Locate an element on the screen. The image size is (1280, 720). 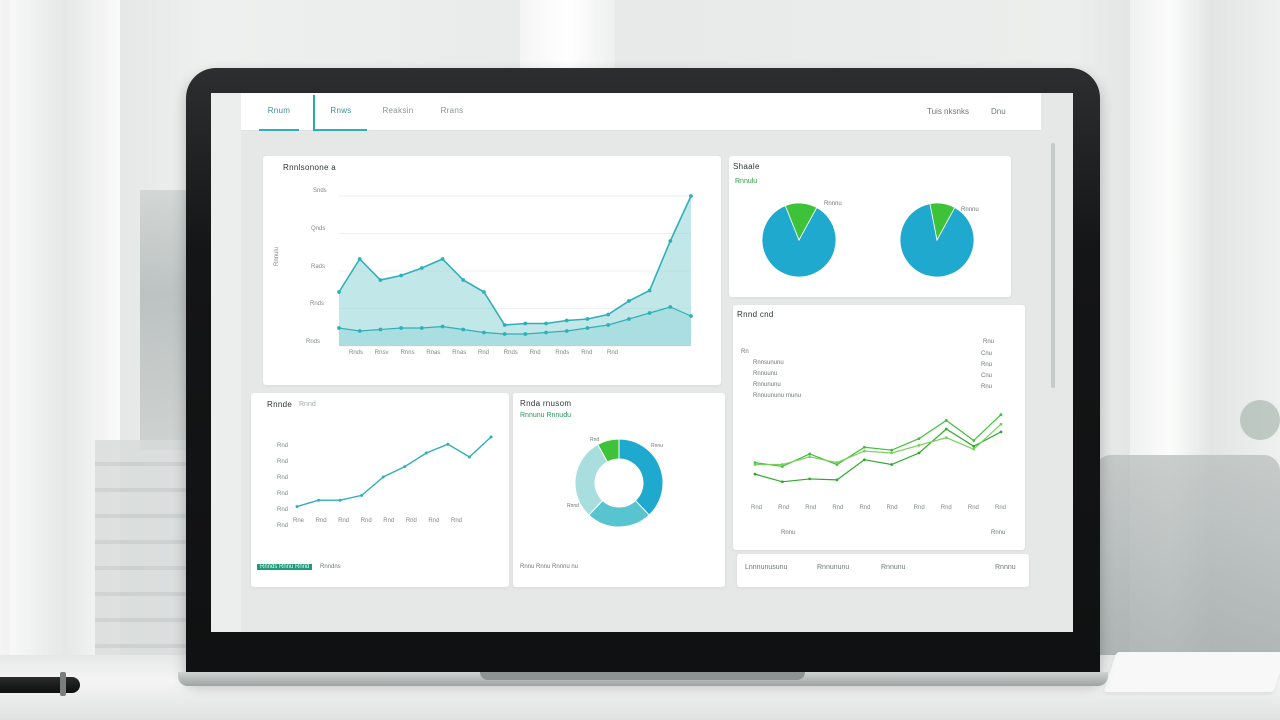
main-chart-title: Rnnlsonone a is located at coordinates (309, 167).